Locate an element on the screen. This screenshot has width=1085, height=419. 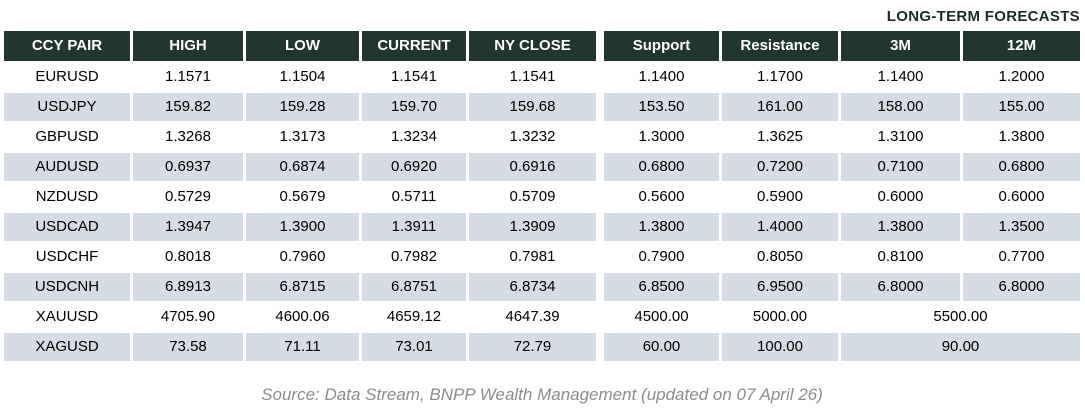
value-cell: 0.5900 is located at coordinates (780, 196).